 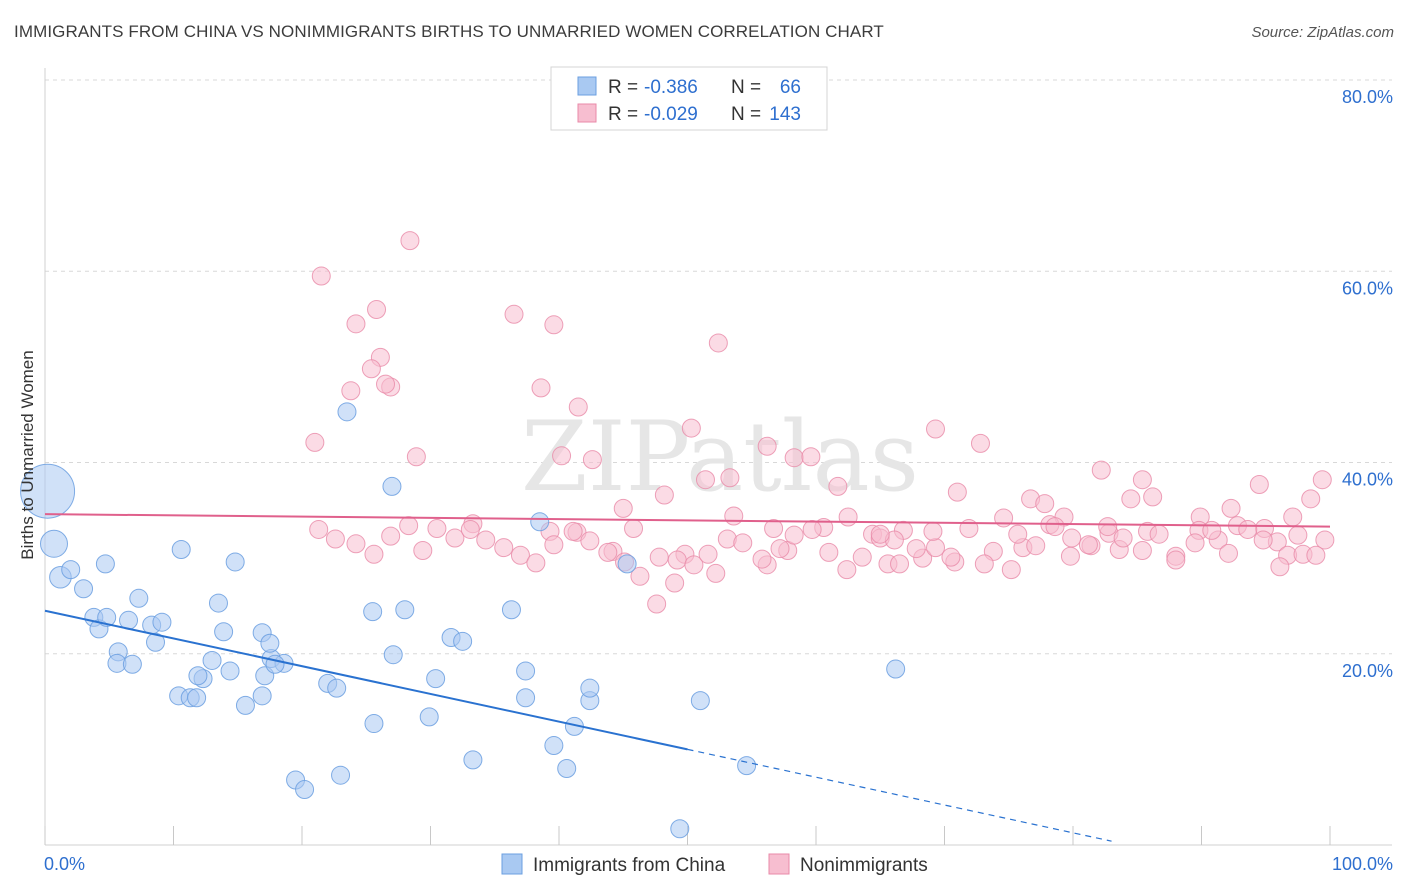 What do you see at coordinates (1367, 480) in the screenshot?
I see `y-tick-label: 40.0%` at bounding box center [1367, 480].